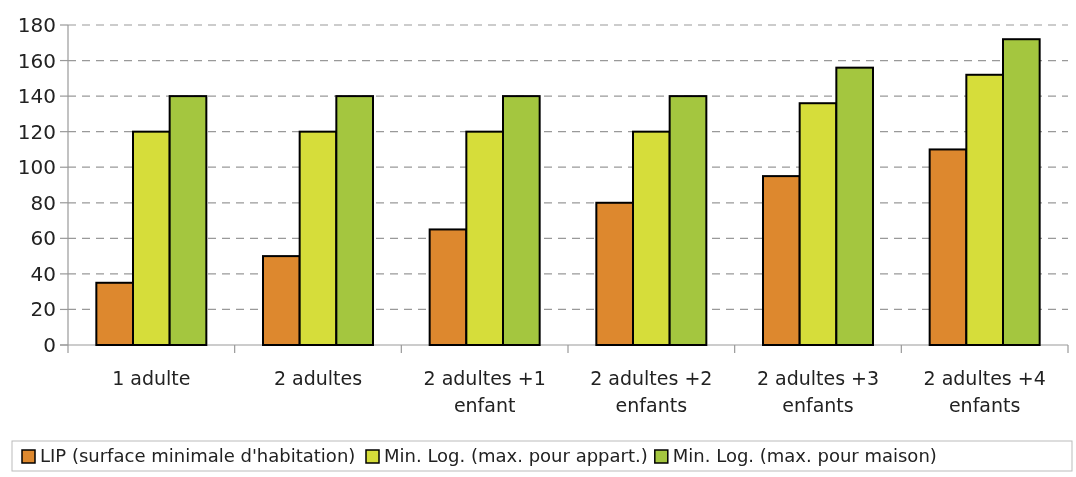 This screenshot has height=477, width=1076. Describe the element at coordinates (36, 60) in the screenshot. I see `y-tick-label: 160` at that location.